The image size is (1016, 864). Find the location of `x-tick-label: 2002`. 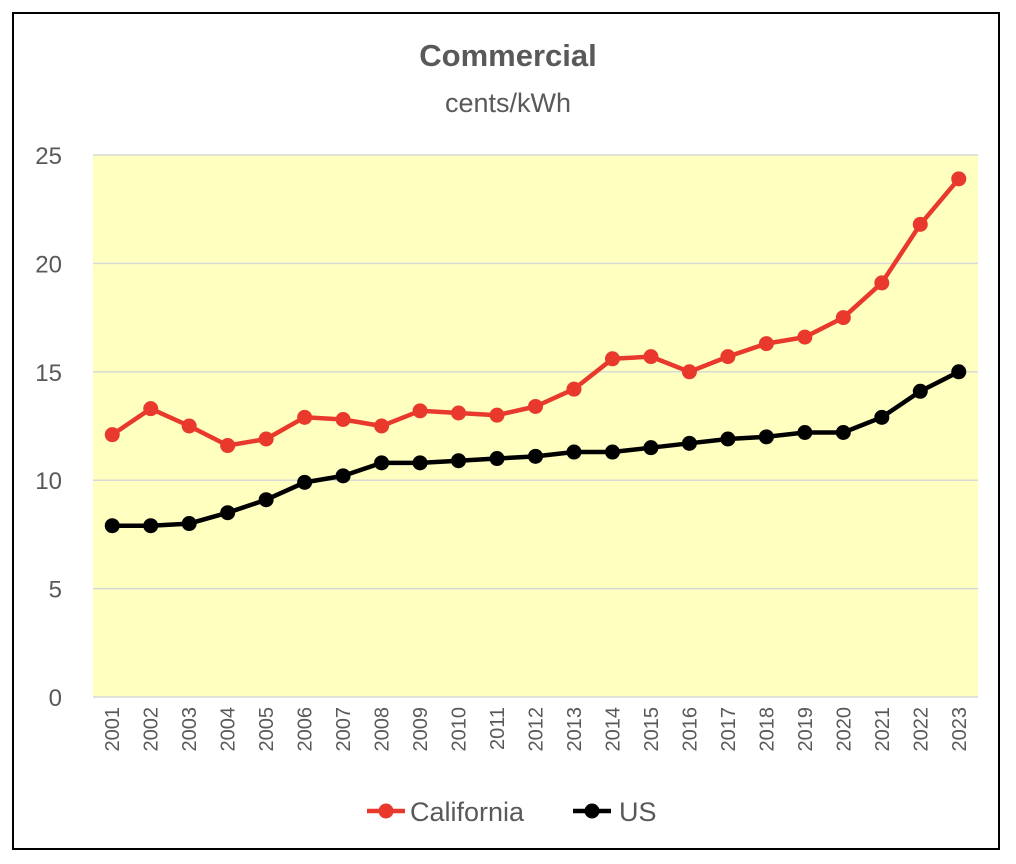

x-tick-label: 2002 is located at coordinates (152, 729).